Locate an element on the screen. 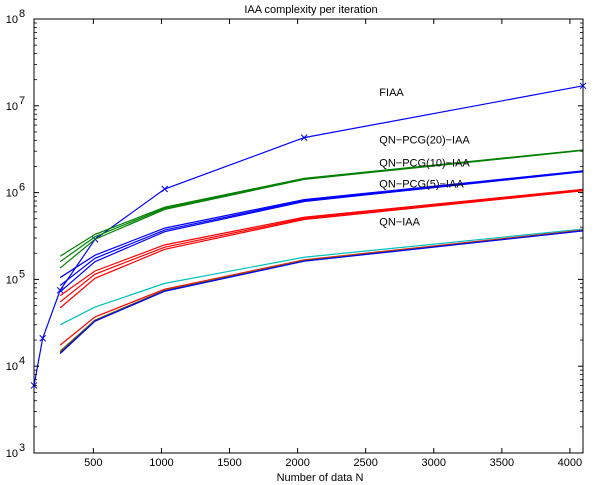 This screenshot has width=595, height=485. x-tick-label-3: 1500 is located at coordinates (229, 463).